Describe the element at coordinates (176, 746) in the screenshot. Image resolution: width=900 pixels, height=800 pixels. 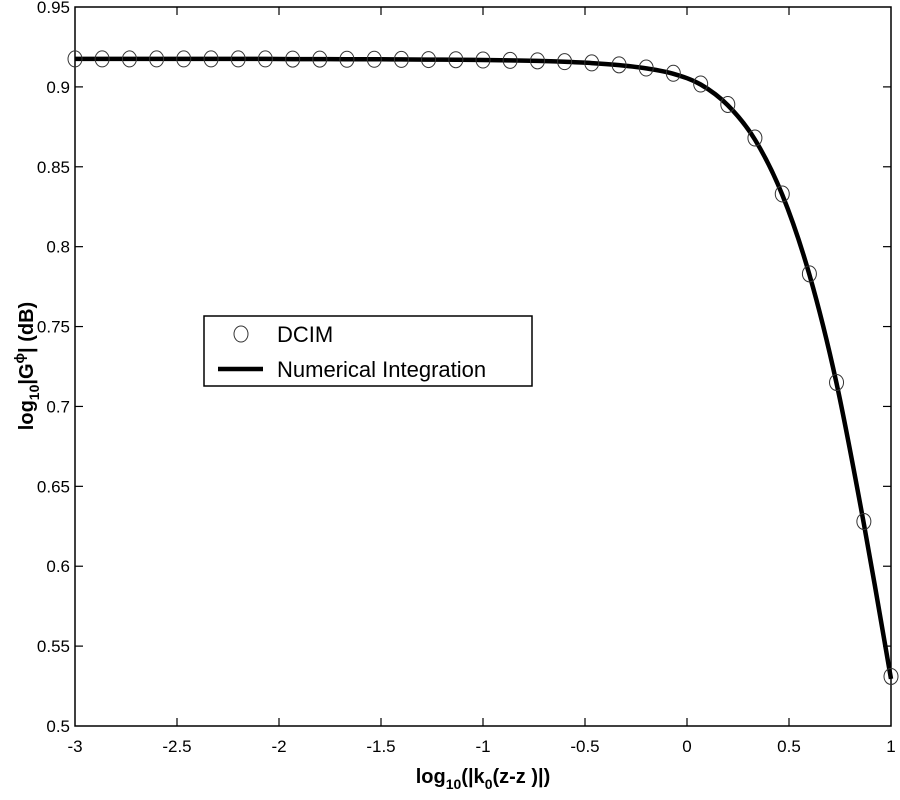
I see `x-tick-label: -2.5` at that location.